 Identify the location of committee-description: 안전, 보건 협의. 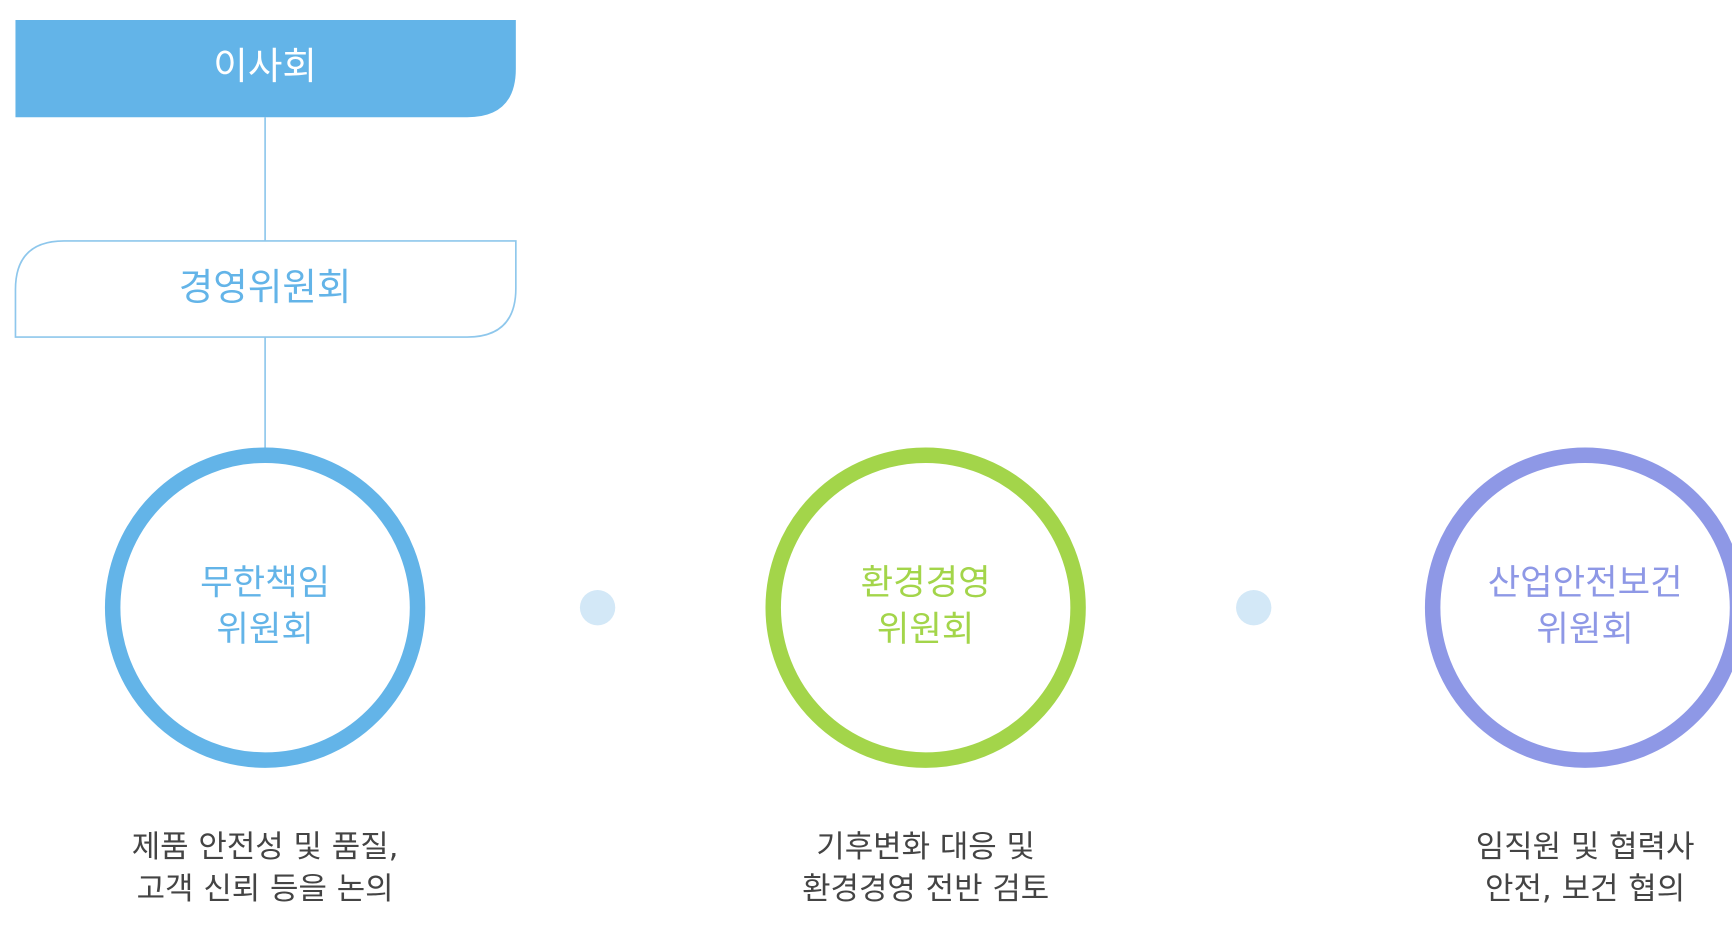
(1585, 889).